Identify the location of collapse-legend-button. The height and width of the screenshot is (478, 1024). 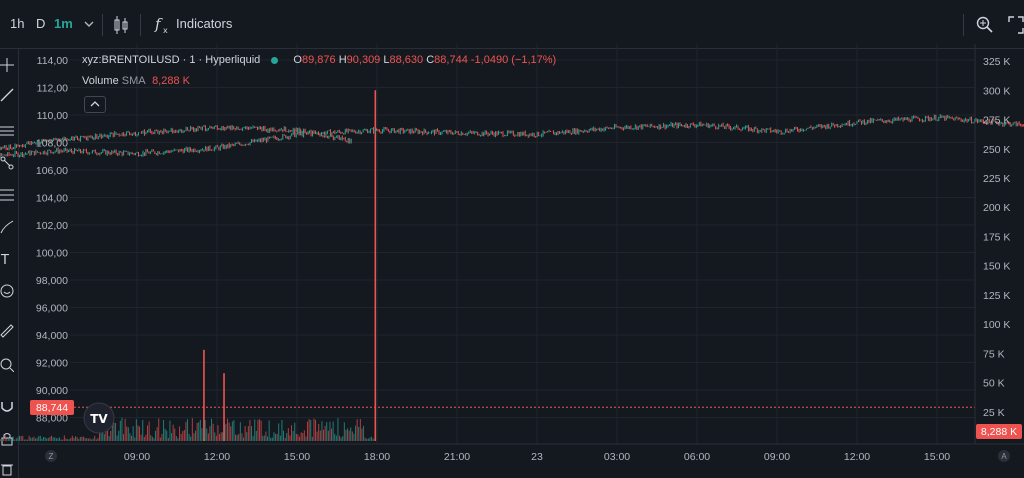
(95, 104).